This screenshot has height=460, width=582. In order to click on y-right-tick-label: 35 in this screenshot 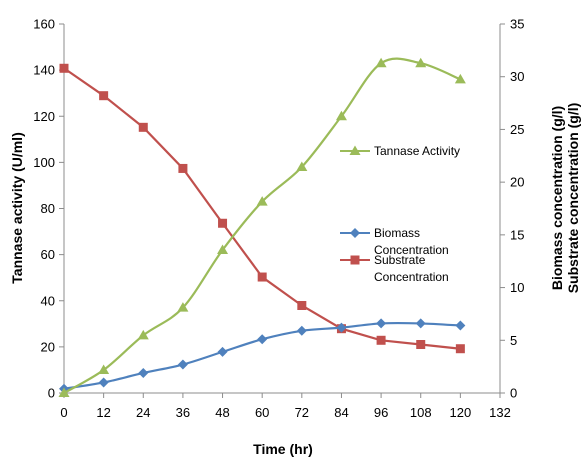, I will do `click(517, 24)`.